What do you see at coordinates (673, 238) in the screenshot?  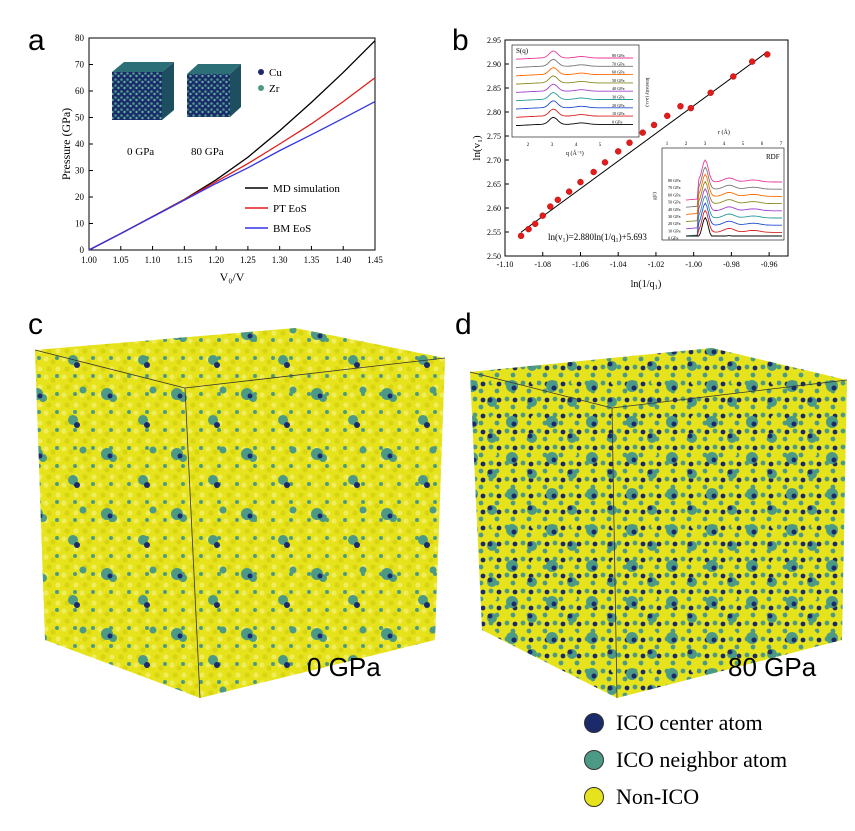 I see `inset-rdf-curve-label: 0 GPa` at bounding box center [673, 238].